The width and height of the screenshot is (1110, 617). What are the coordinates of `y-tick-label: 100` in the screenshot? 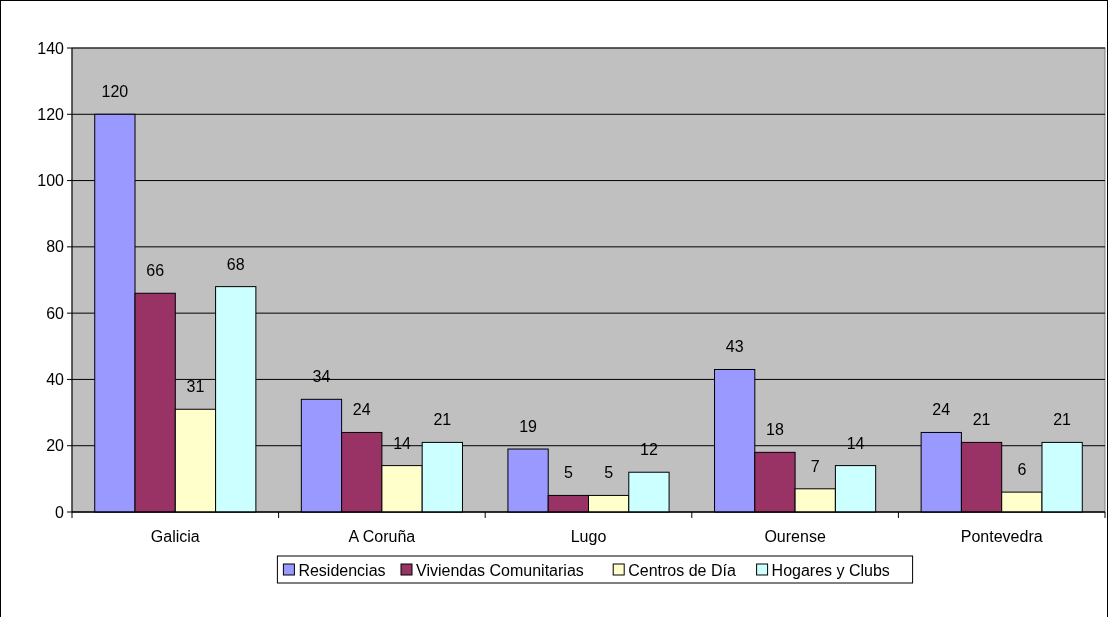 It's located at (51, 181).